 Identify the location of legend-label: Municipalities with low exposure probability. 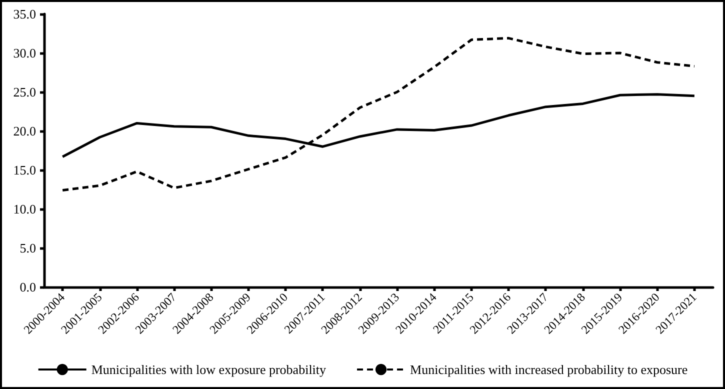
(209, 369).